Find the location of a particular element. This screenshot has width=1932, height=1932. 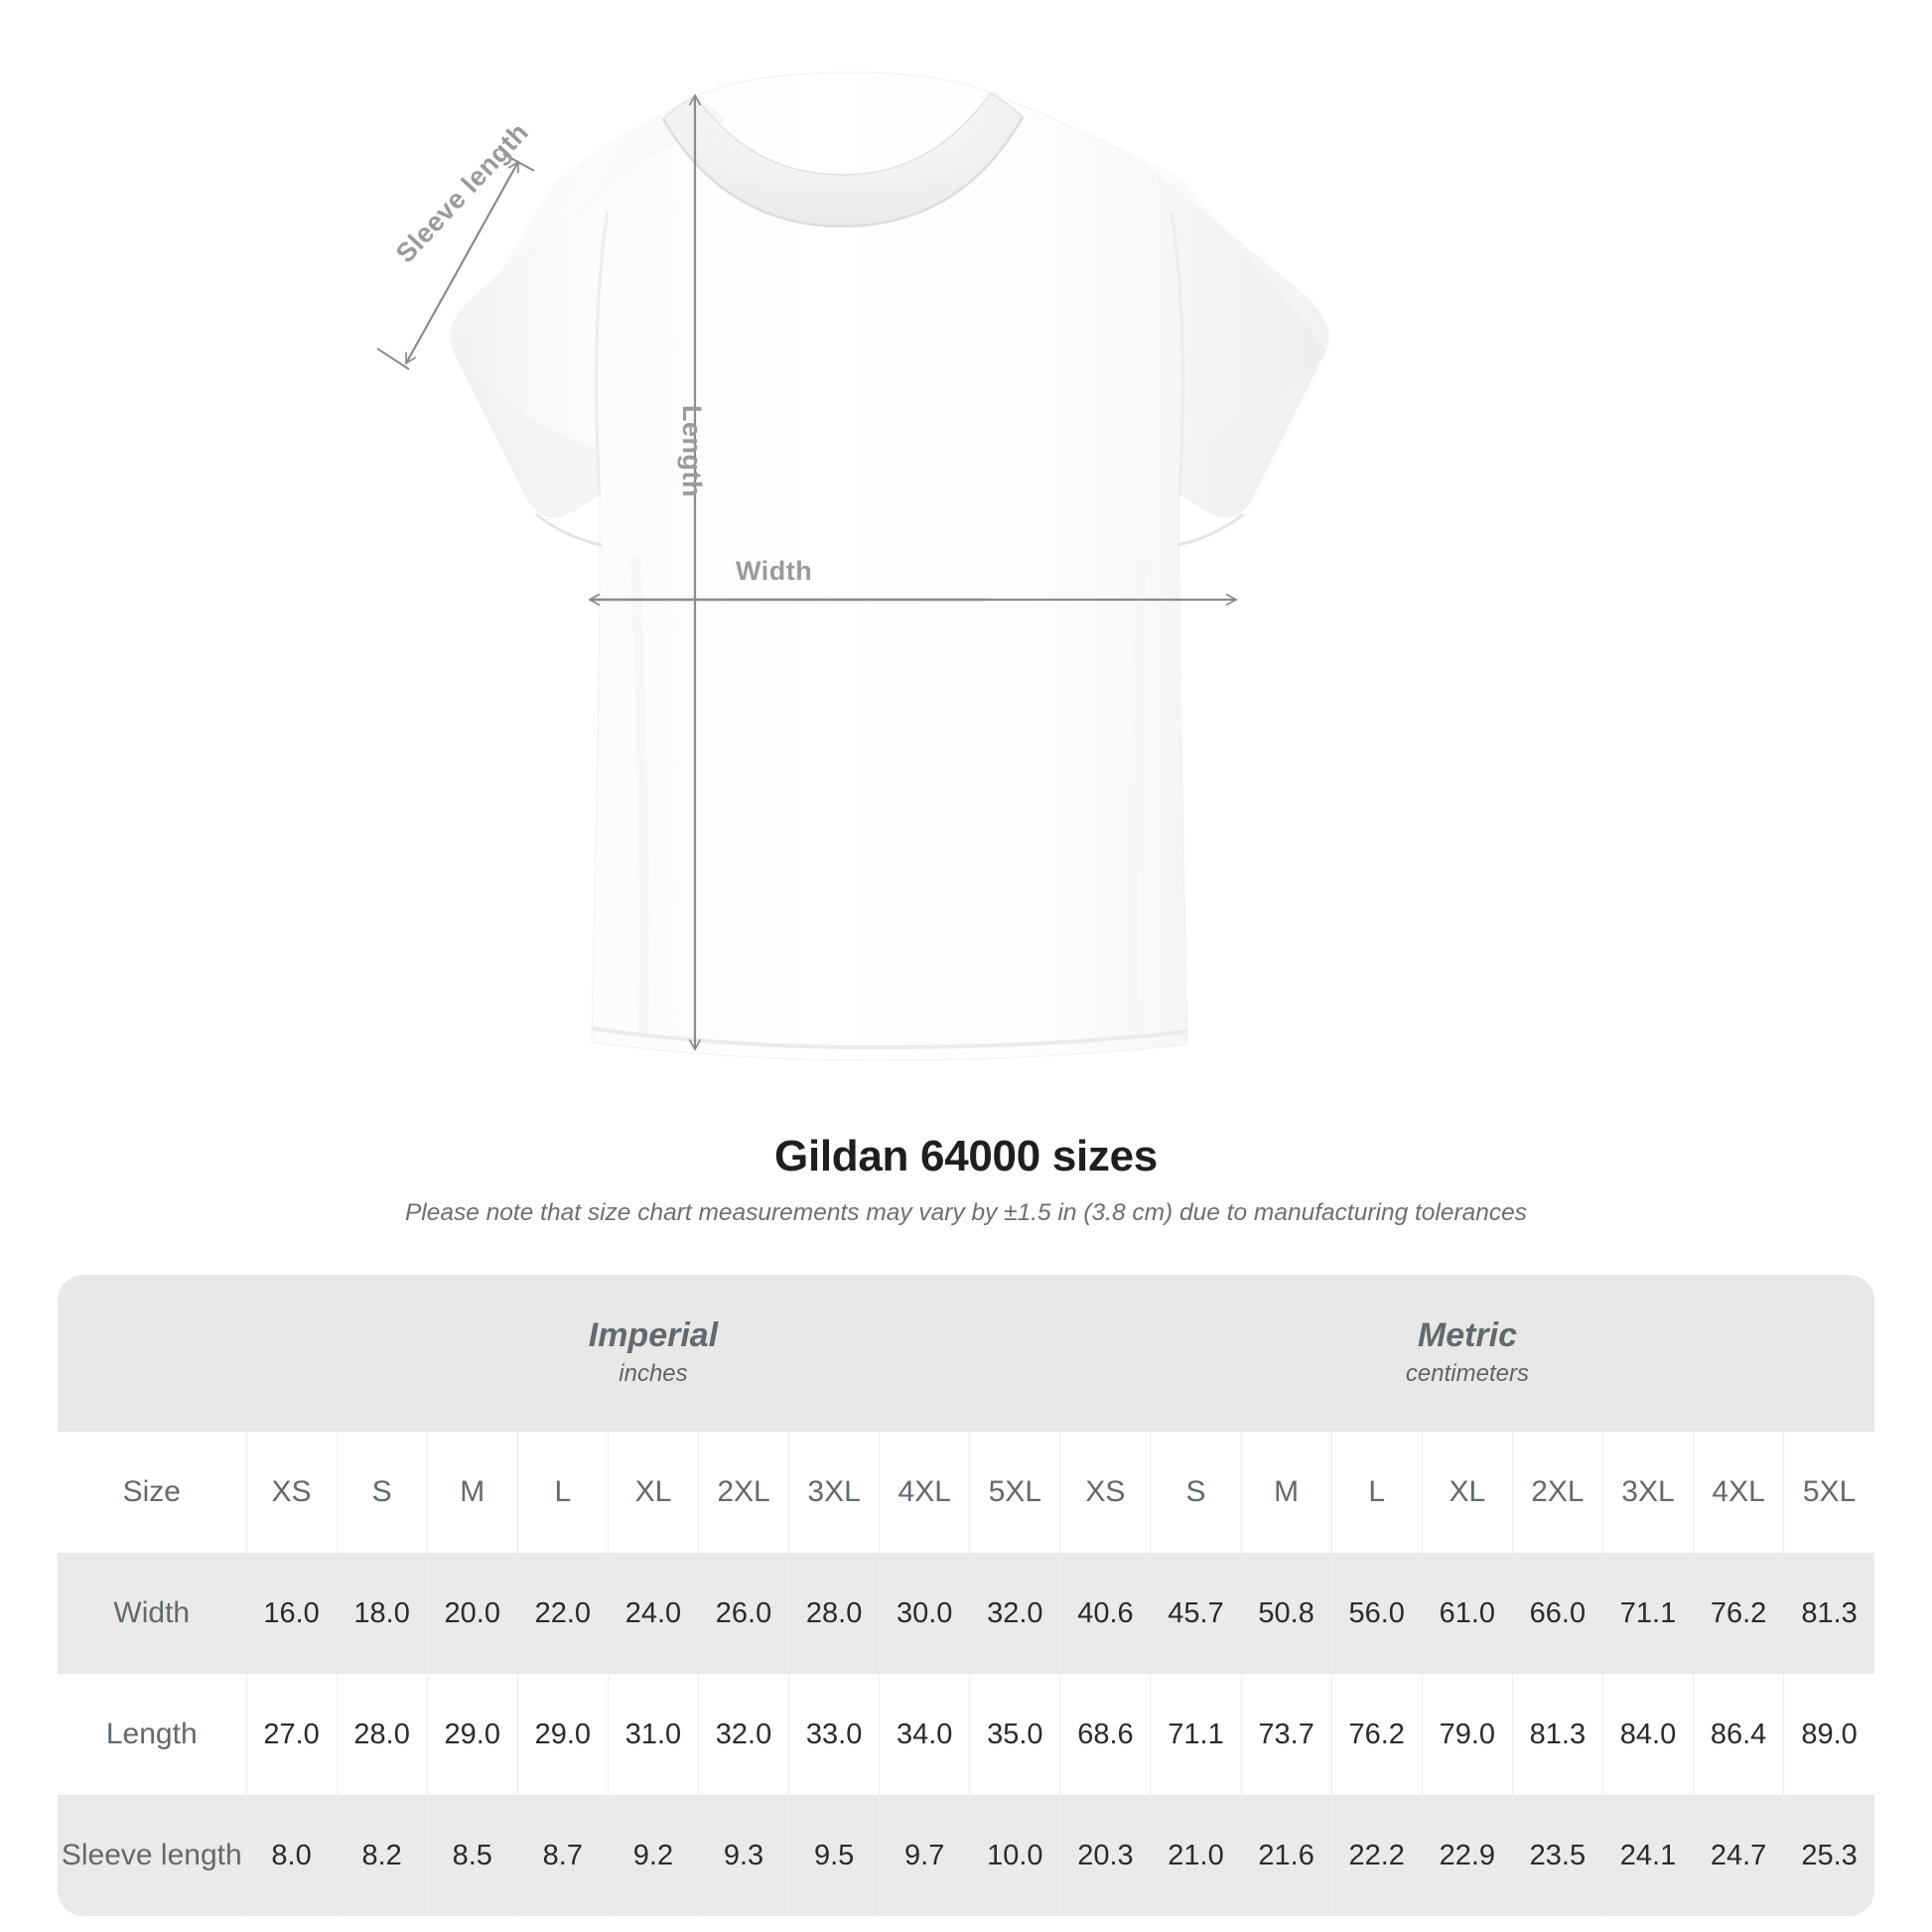

cell-length-imperial-5xl: 35.0 is located at coordinates (1015, 1735).